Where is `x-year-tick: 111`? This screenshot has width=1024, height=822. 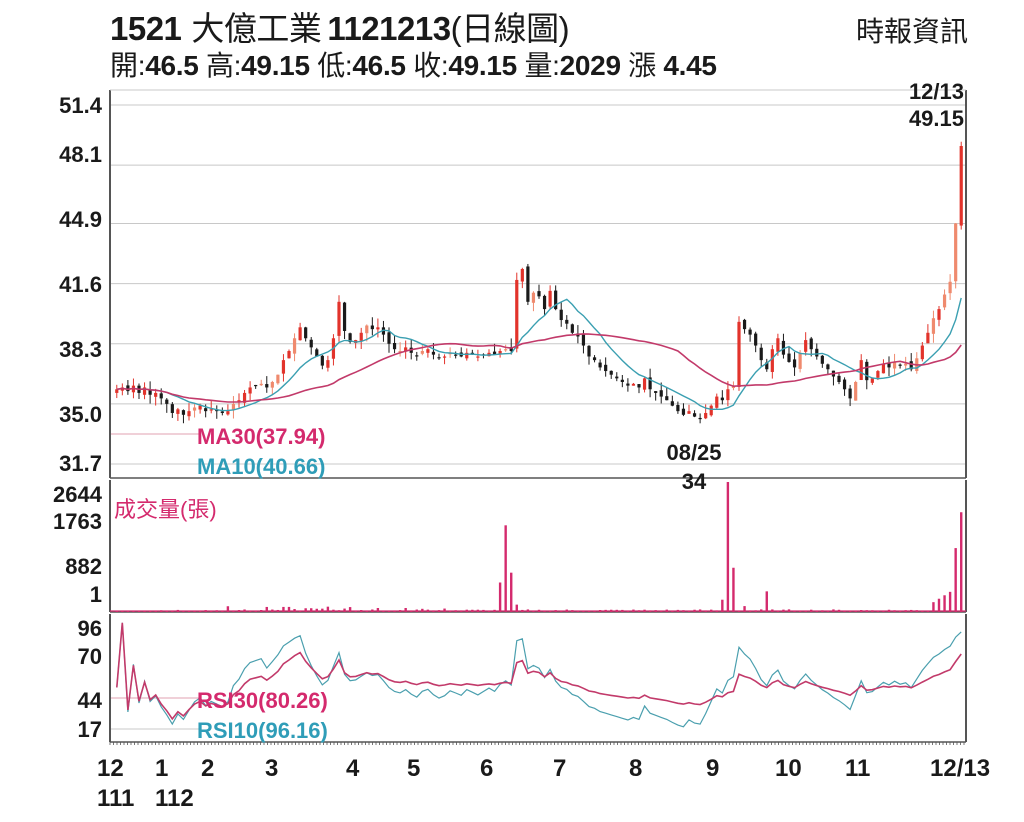 x-year-tick: 111 is located at coordinates (116, 798).